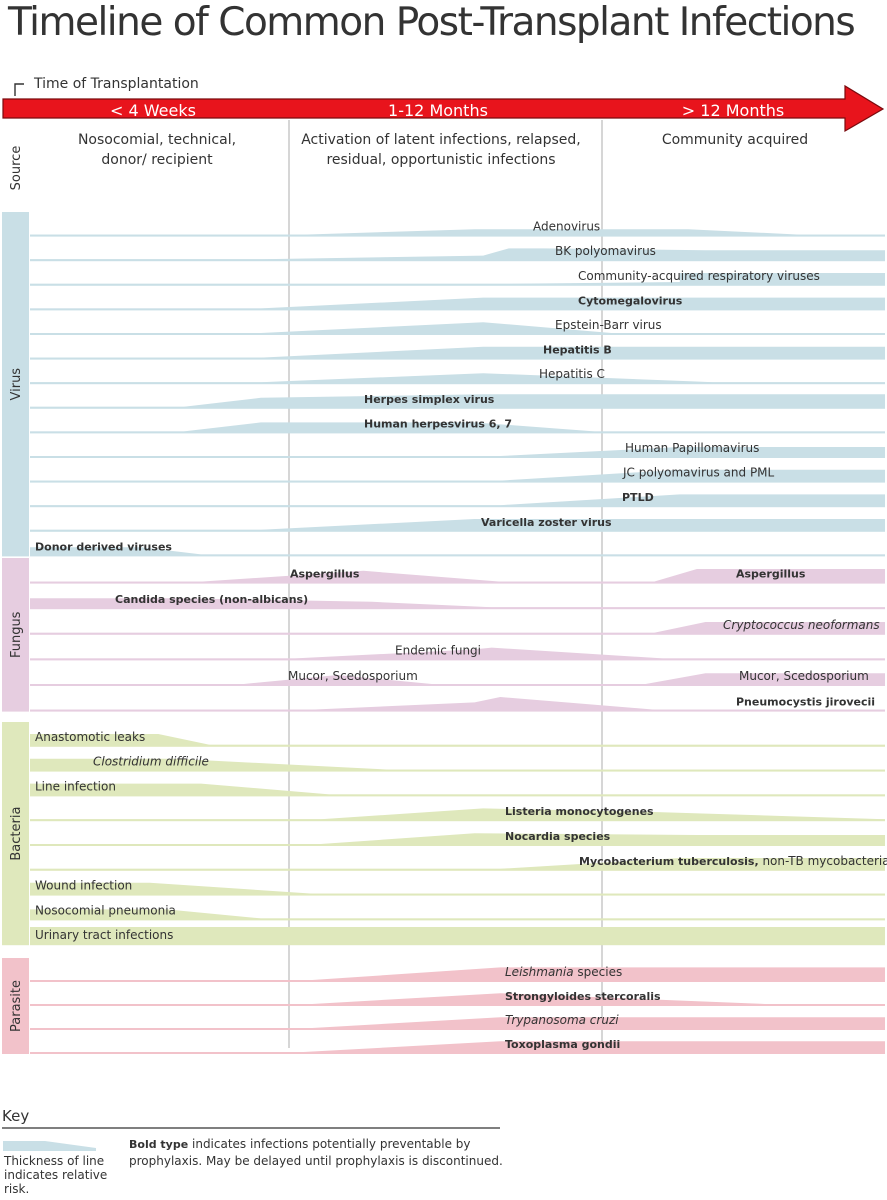 The height and width of the screenshot is (1200, 887). Describe the element at coordinates (457, 738) in the screenshot. I see `infection-row: Anastomotic leaks` at that location.